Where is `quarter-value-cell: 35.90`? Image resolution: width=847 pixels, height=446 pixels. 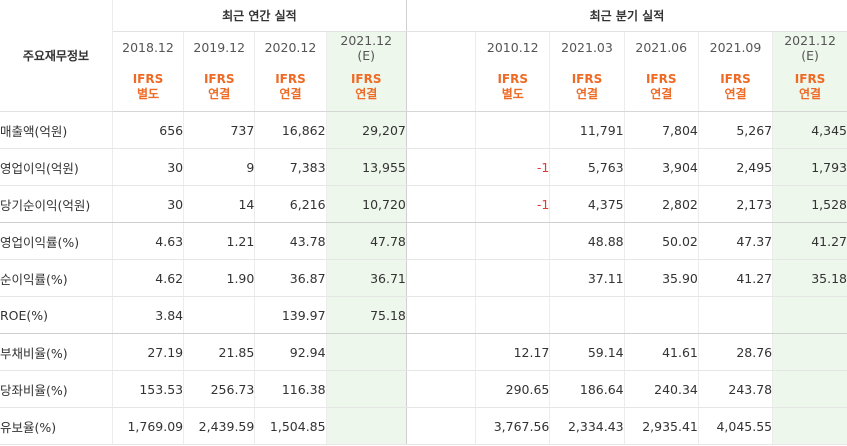
quarter-value-cell: 35.90 is located at coordinates (661, 278).